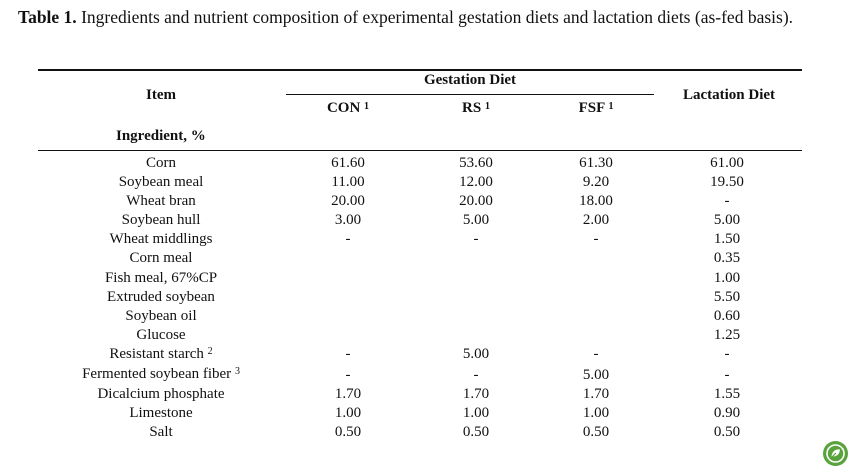 The image size is (858, 474). What do you see at coordinates (161, 258) in the screenshot?
I see `ingredient-name-cell: Corn meal` at bounding box center [161, 258].